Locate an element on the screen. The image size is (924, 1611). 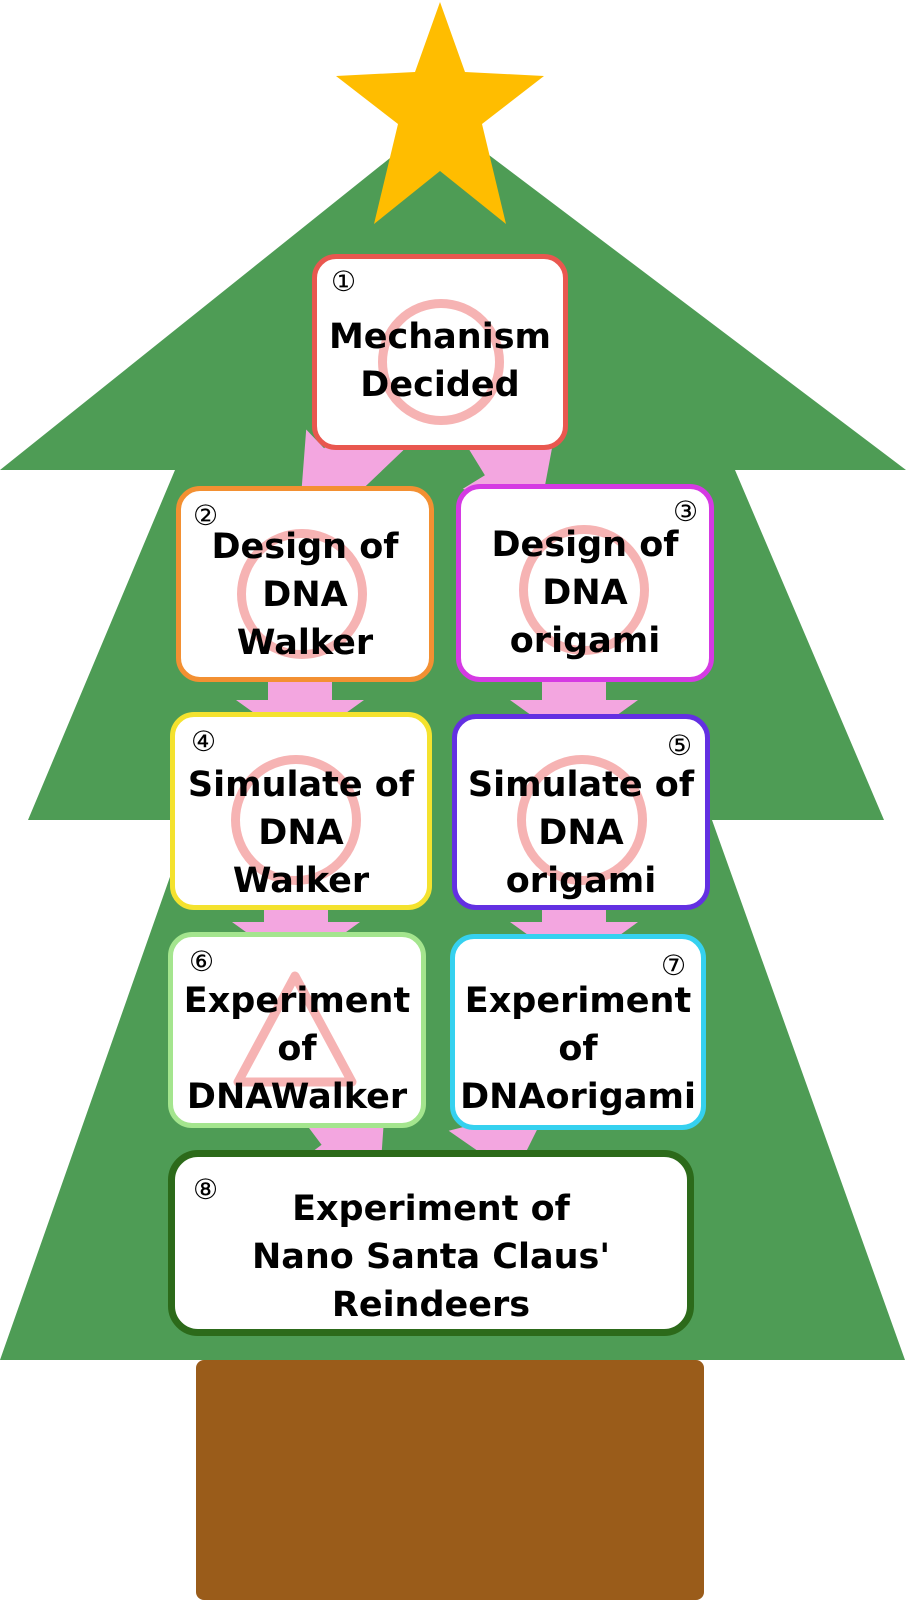
step-number: ④ is located at coordinates (204, 741).